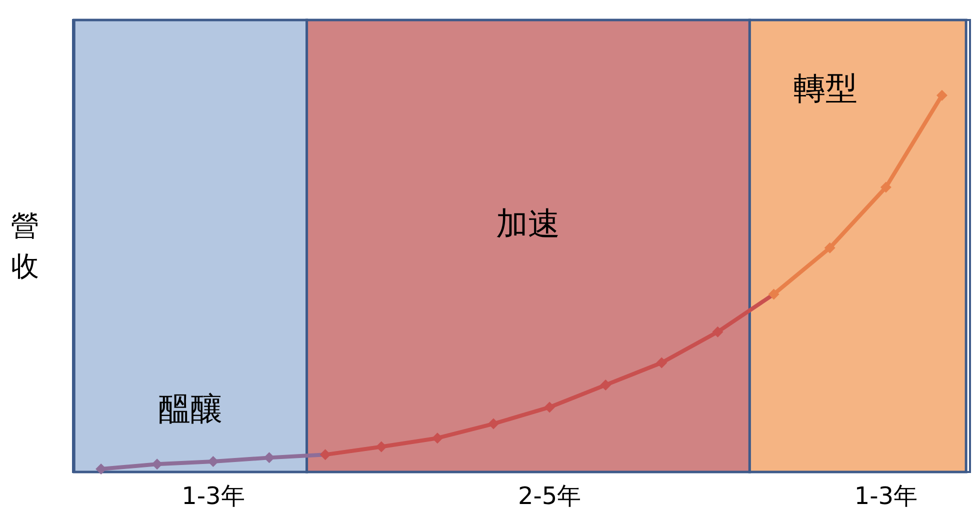 Image resolution: width=980 pixels, height=524 pixels. What do you see at coordinates (550, 496) in the screenshot?
I see `x-tick-label: 2-5年` at bounding box center [550, 496].